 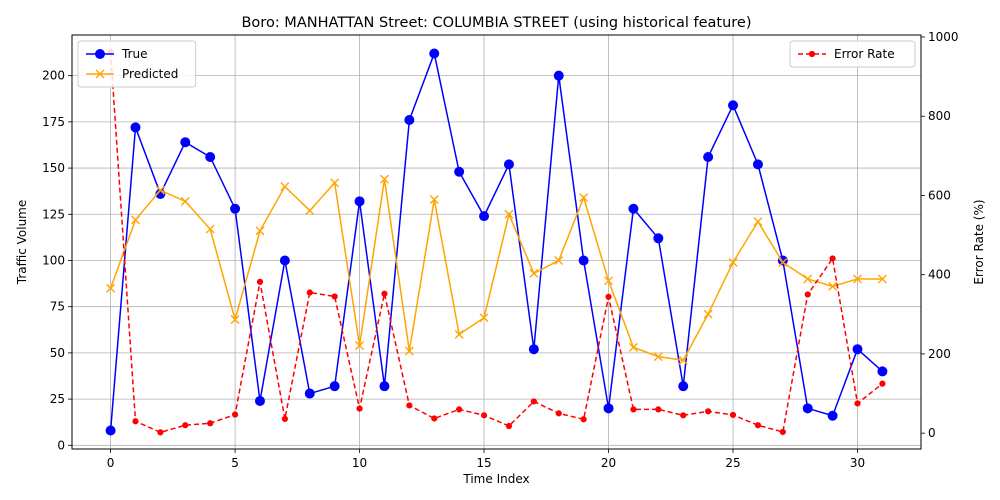 What do you see at coordinates (57, 260) in the screenshot?
I see `y-axis-left: 0 25 50 75 100 125 150 175 200` at bounding box center [57, 260].